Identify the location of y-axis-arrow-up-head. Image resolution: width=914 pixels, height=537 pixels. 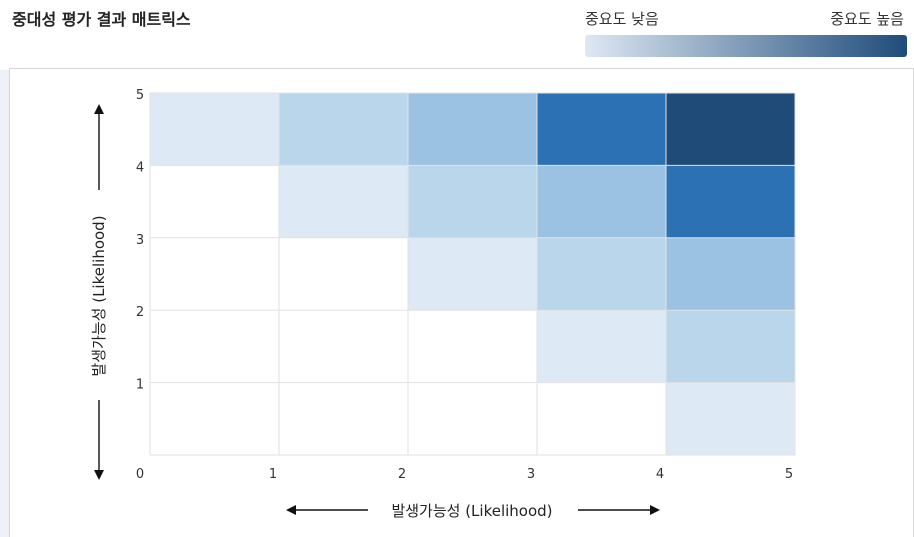
(99, 109).